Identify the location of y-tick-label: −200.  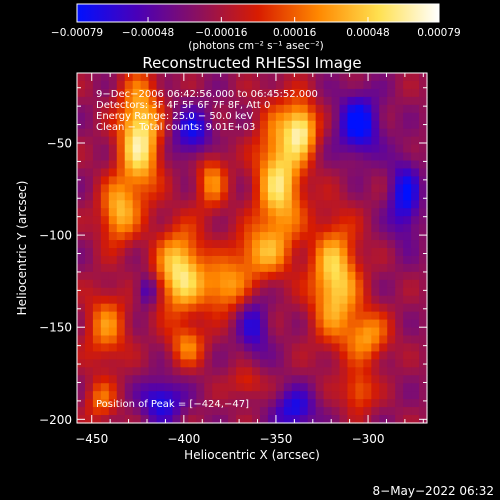
(55, 420).